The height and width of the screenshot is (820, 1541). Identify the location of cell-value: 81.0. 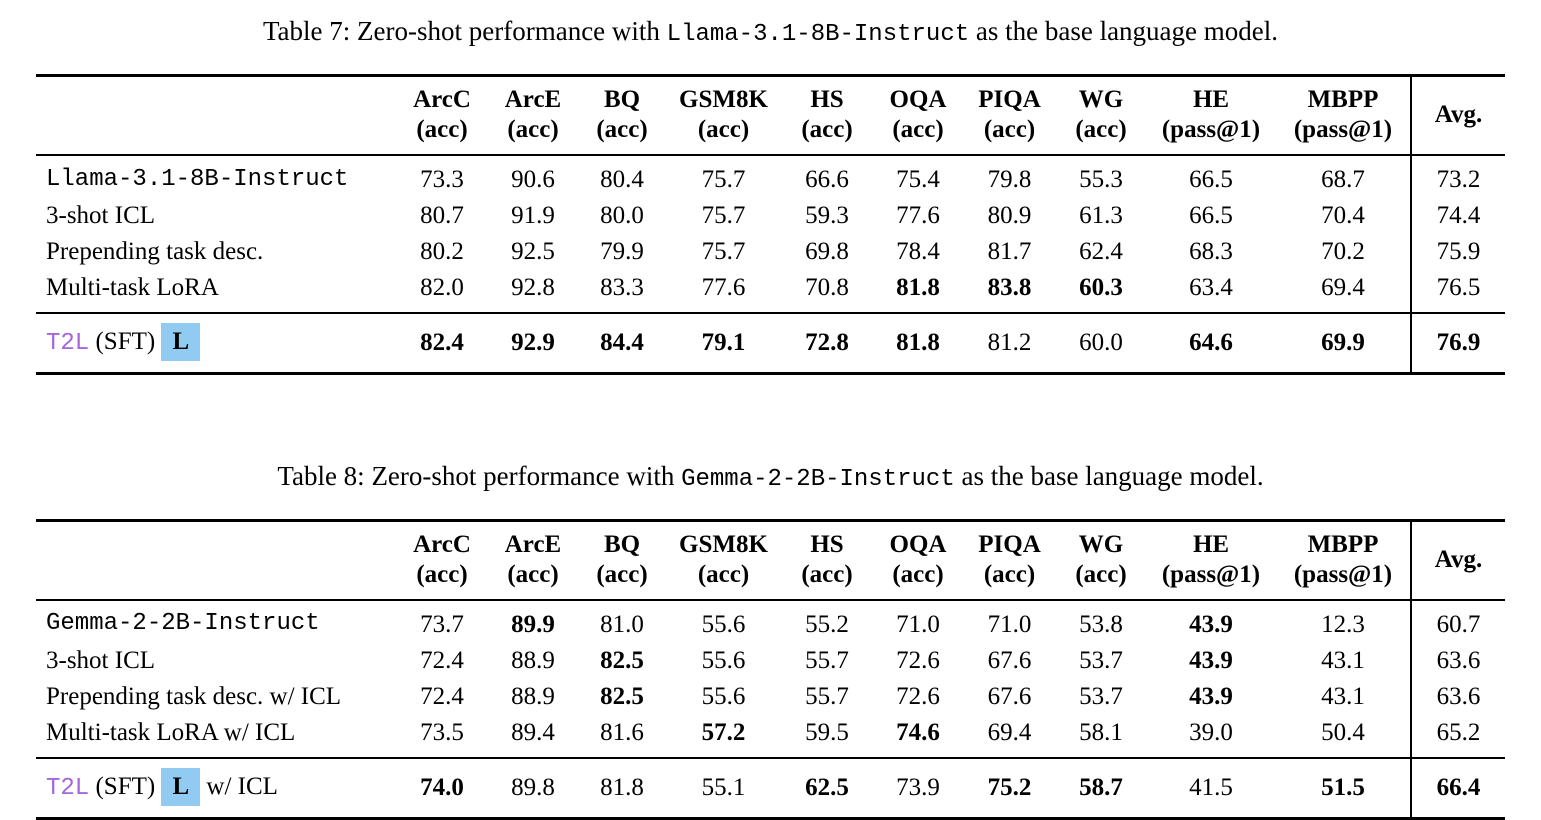
(622, 624).